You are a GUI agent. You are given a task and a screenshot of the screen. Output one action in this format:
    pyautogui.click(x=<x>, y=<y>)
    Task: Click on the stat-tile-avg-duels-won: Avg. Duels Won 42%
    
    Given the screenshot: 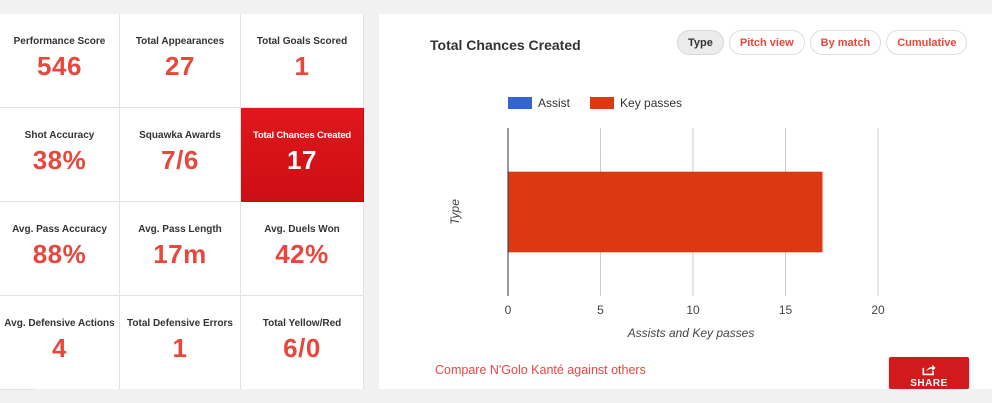 What is the action you would take?
    pyautogui.click(x=302, y=249)
    